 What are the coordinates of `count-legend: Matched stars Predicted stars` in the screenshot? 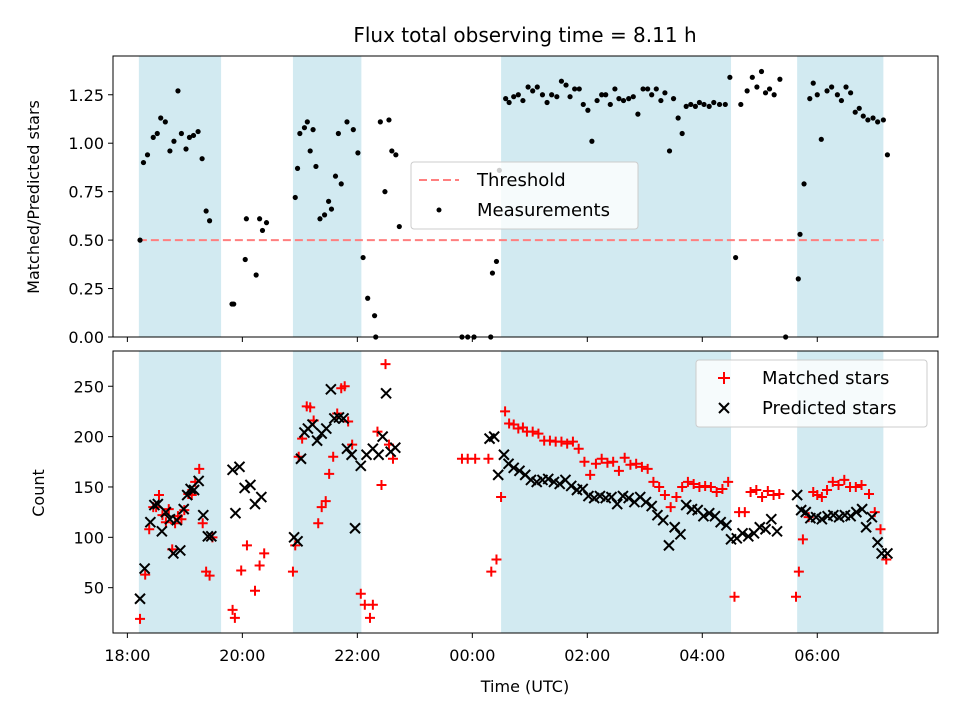 It's located at (811, 393).